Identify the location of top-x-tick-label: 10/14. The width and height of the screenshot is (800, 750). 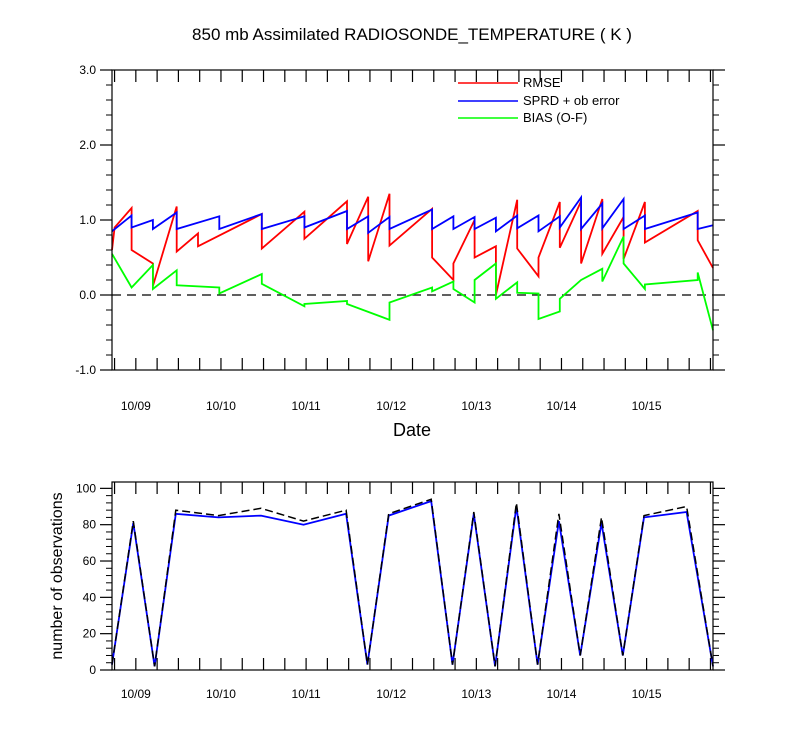
(561, 406).